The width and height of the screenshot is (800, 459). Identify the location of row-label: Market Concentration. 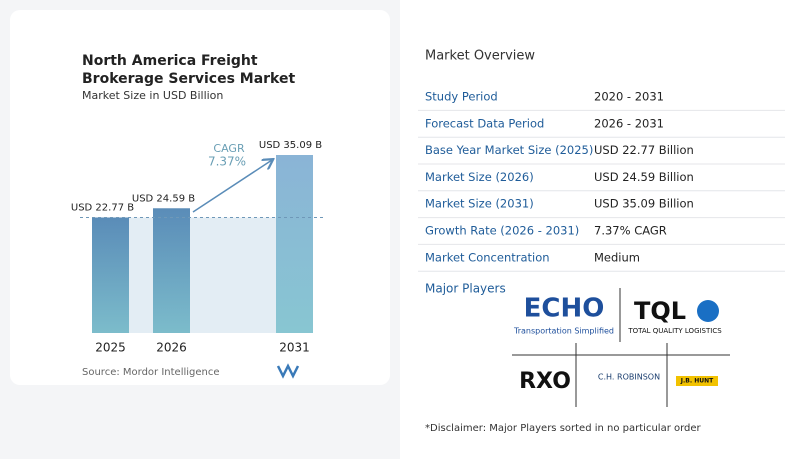
(487, 257).